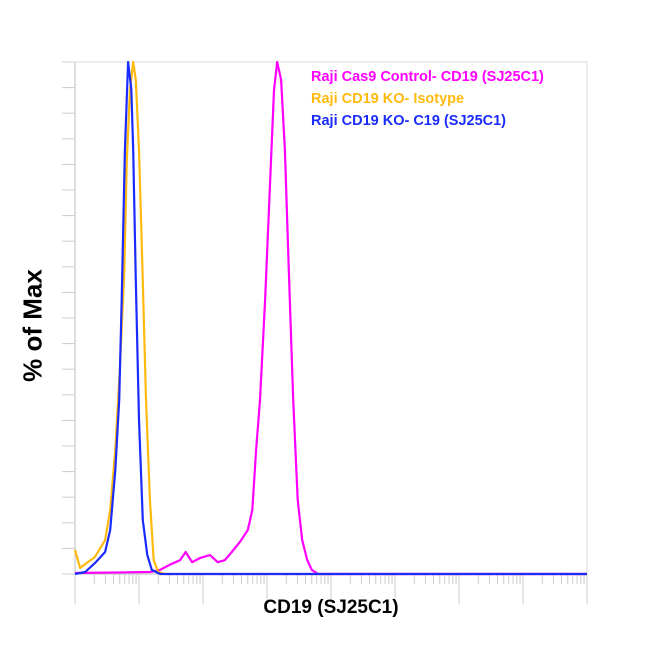  I want to click on legend-entry-ko-isotype: Raji CD19 KO- Isotype, so click(388, 99).